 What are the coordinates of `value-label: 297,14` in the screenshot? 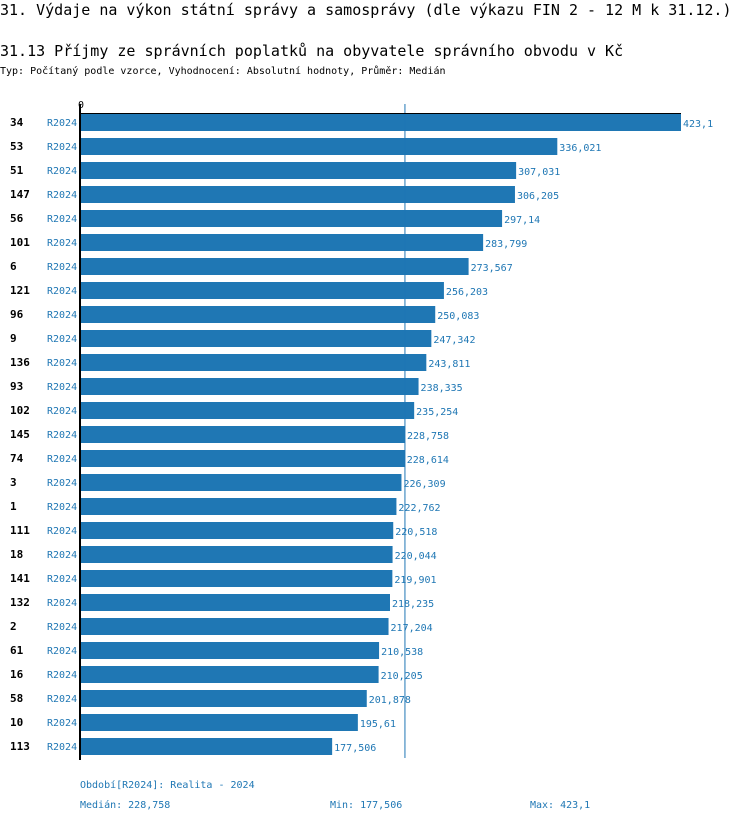 It's located at (522, 220).